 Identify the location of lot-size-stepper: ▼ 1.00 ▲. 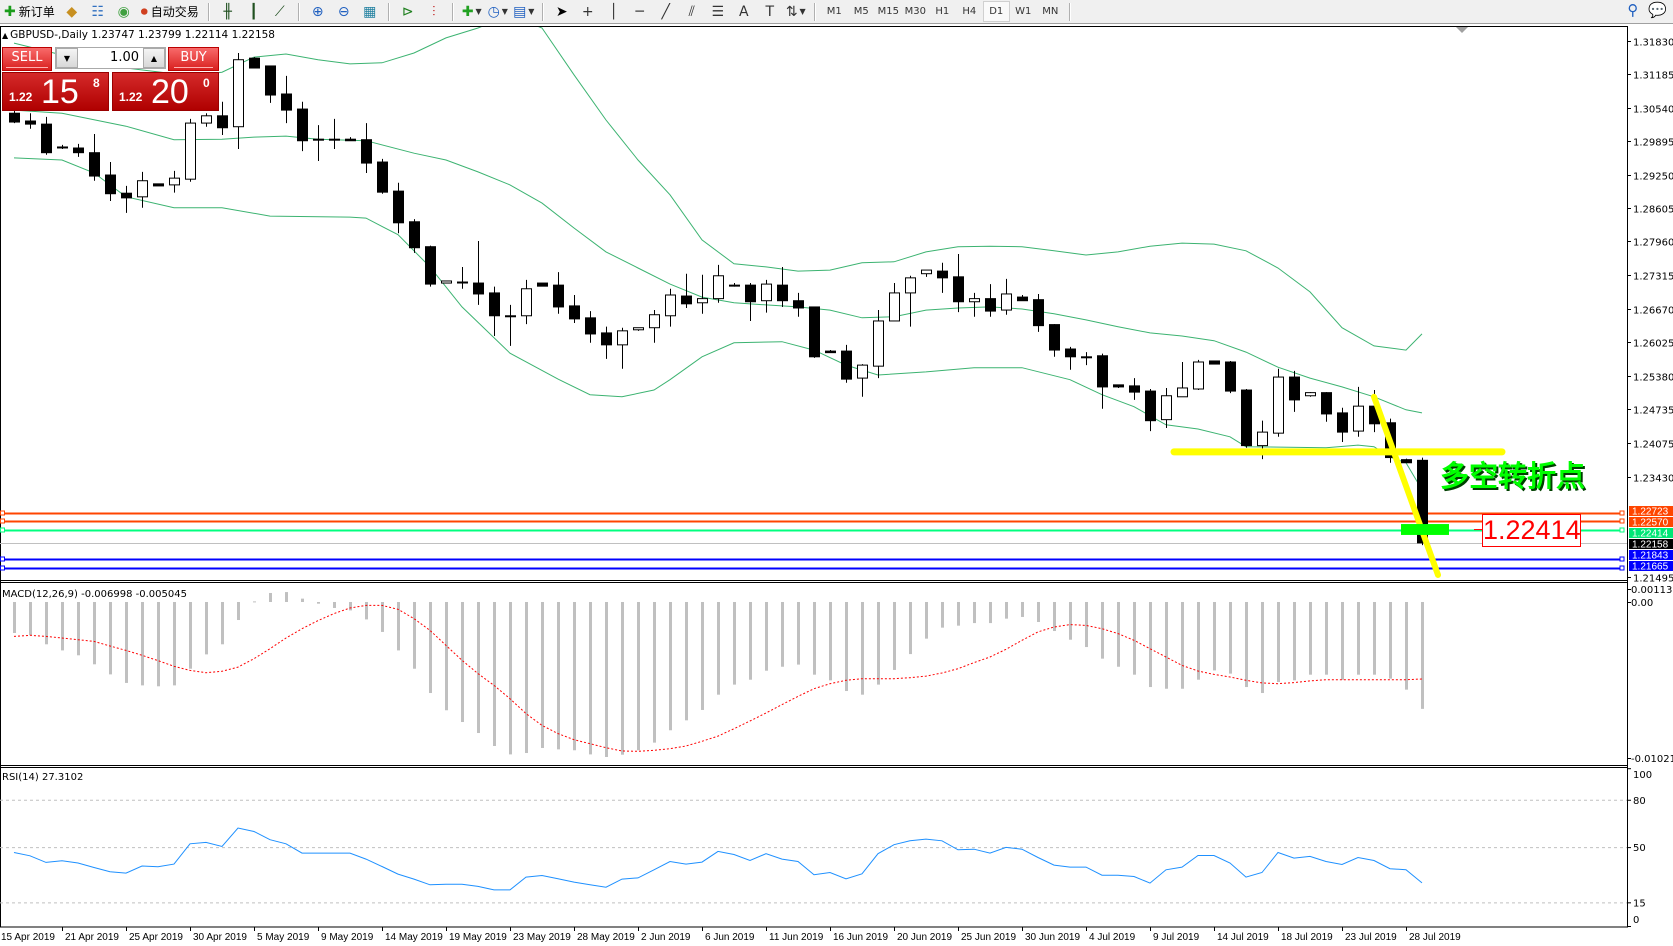
(110, 58).